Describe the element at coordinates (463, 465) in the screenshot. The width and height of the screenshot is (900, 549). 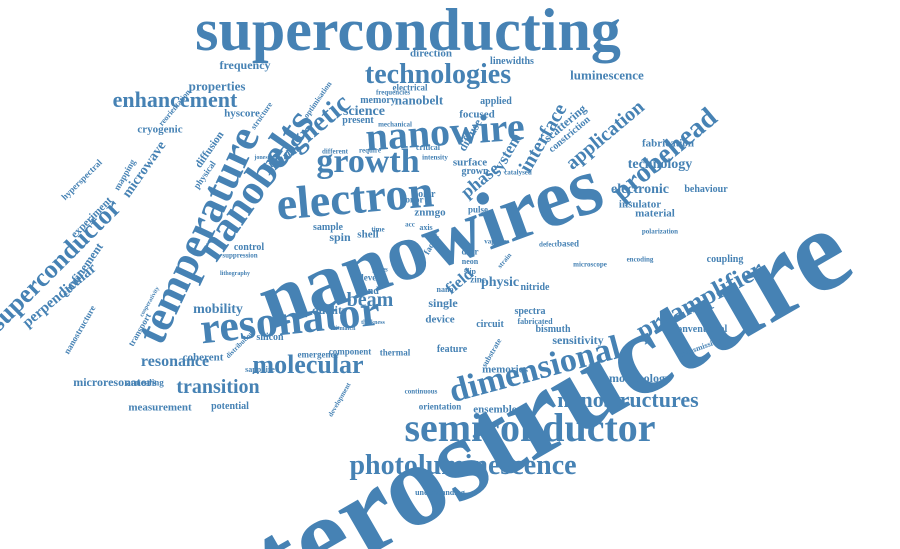
I see `word-photoluminescence: photoluminescence` at that location.